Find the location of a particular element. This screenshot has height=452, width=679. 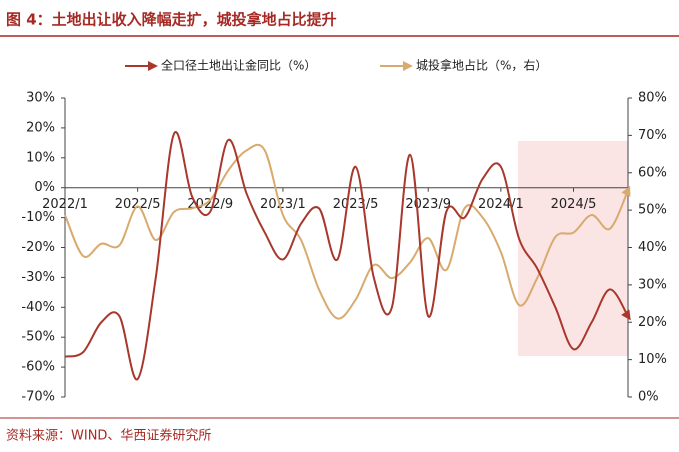

y-tick-label: 30% is located at coordinates (40, 98).